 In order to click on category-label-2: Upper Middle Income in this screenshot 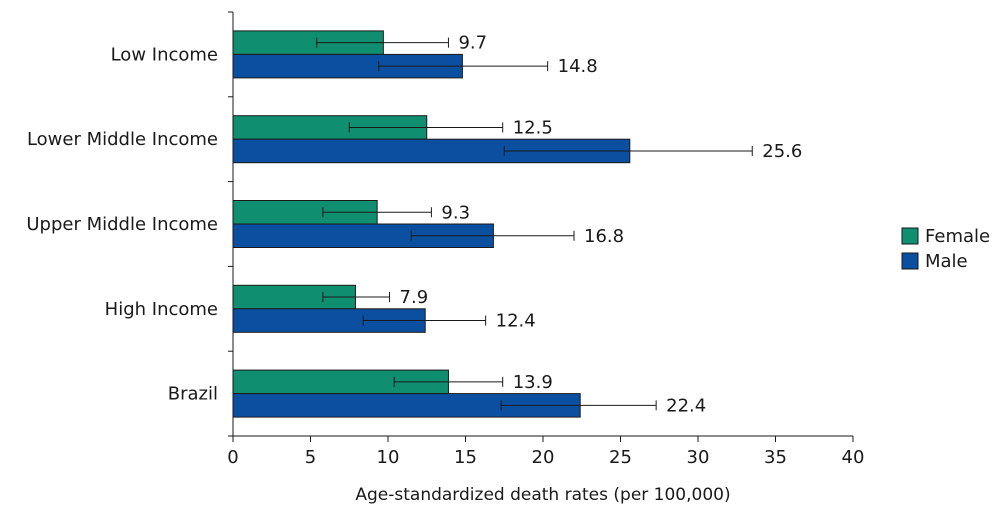, I will do `click(122, 224)`.